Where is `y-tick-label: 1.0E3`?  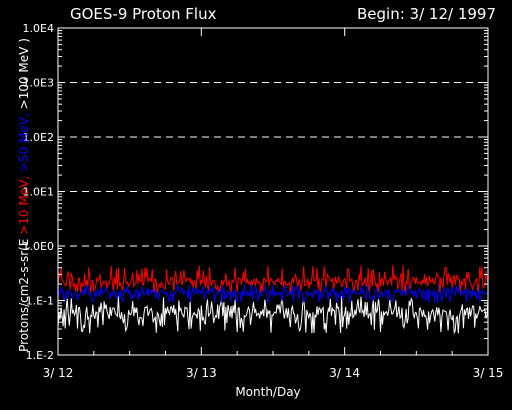 y-tick-label: 1.0E3 is located at coordinates (38, 83).